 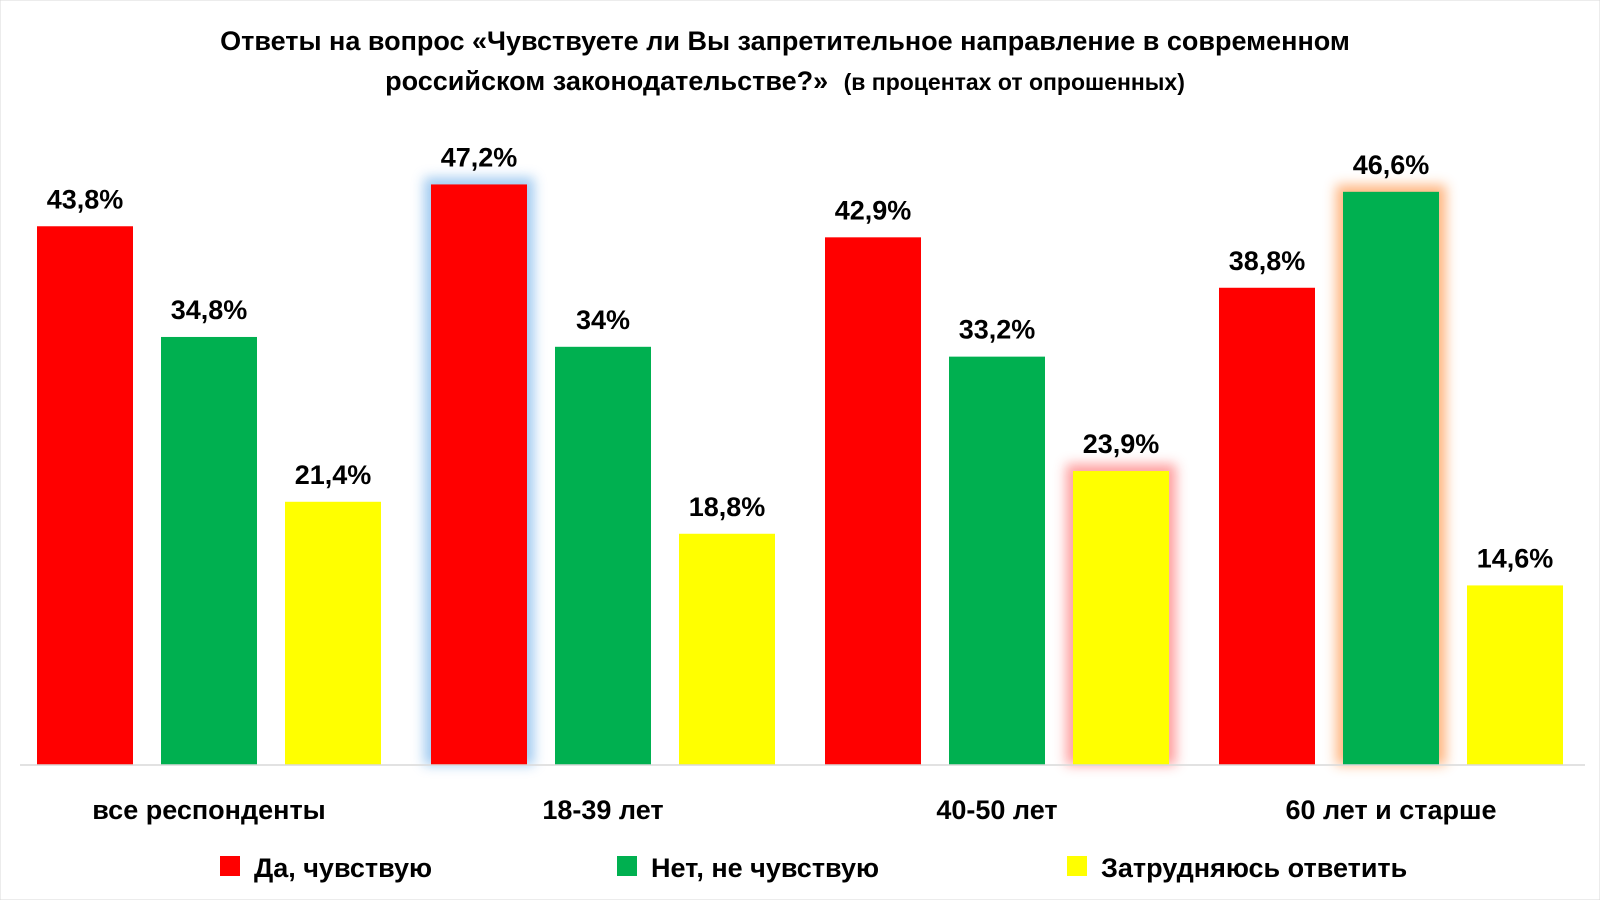 I want to click on chart-title-suffix: (в процентах от опрошенных), so click(x=1014, y=82).